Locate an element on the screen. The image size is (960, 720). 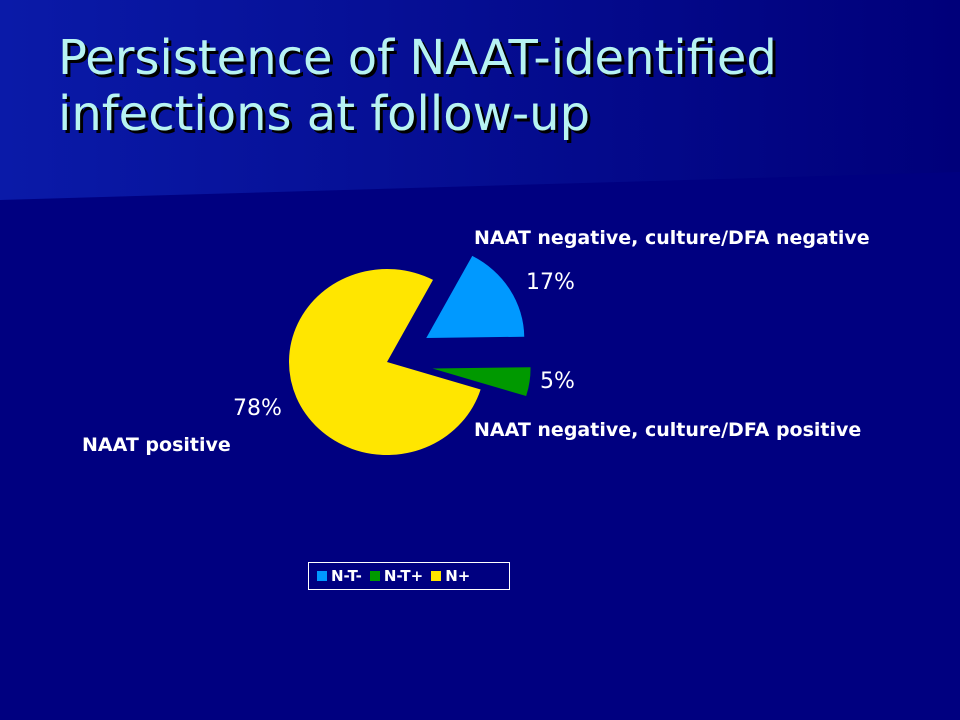
data-label-n-t-minus: 17% is located at coordinates (550, 282).